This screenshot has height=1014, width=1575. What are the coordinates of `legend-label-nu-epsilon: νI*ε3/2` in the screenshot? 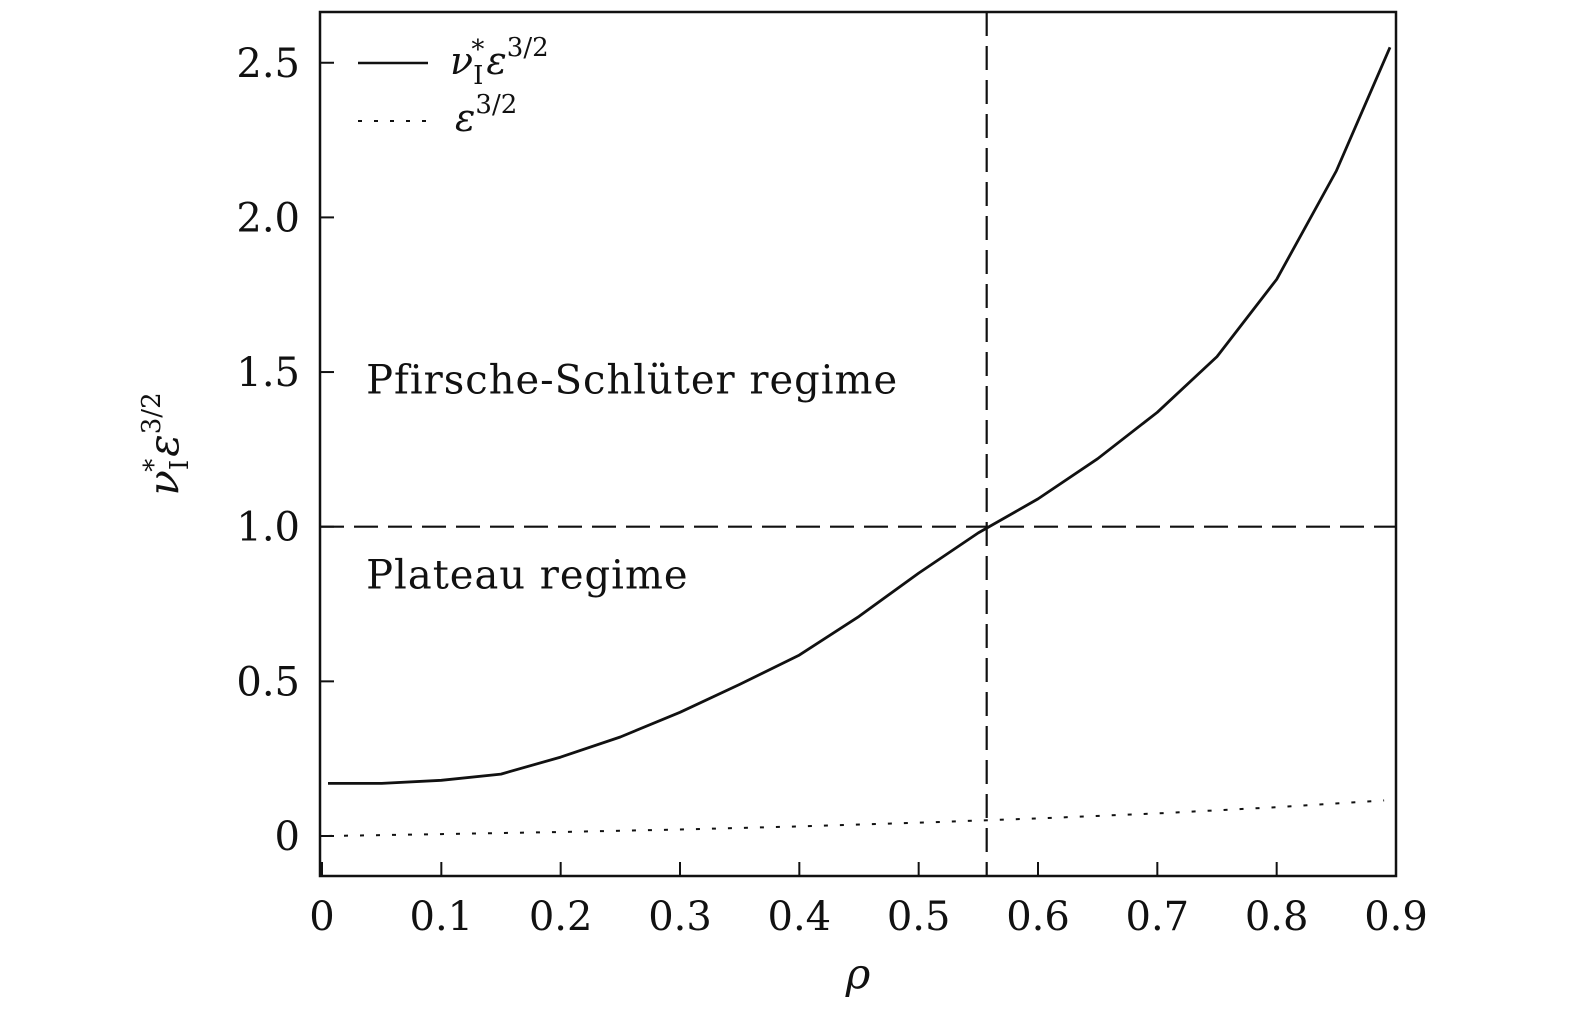 It's located at (499, 62).